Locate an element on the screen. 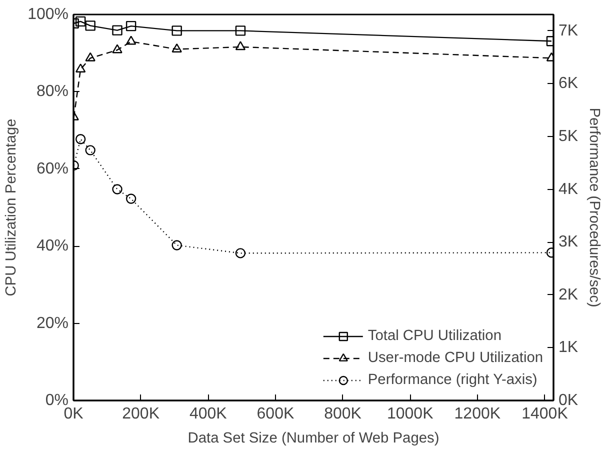  y-axis-title: CPU Utilization Percentage is located at coordinates (12, 207).